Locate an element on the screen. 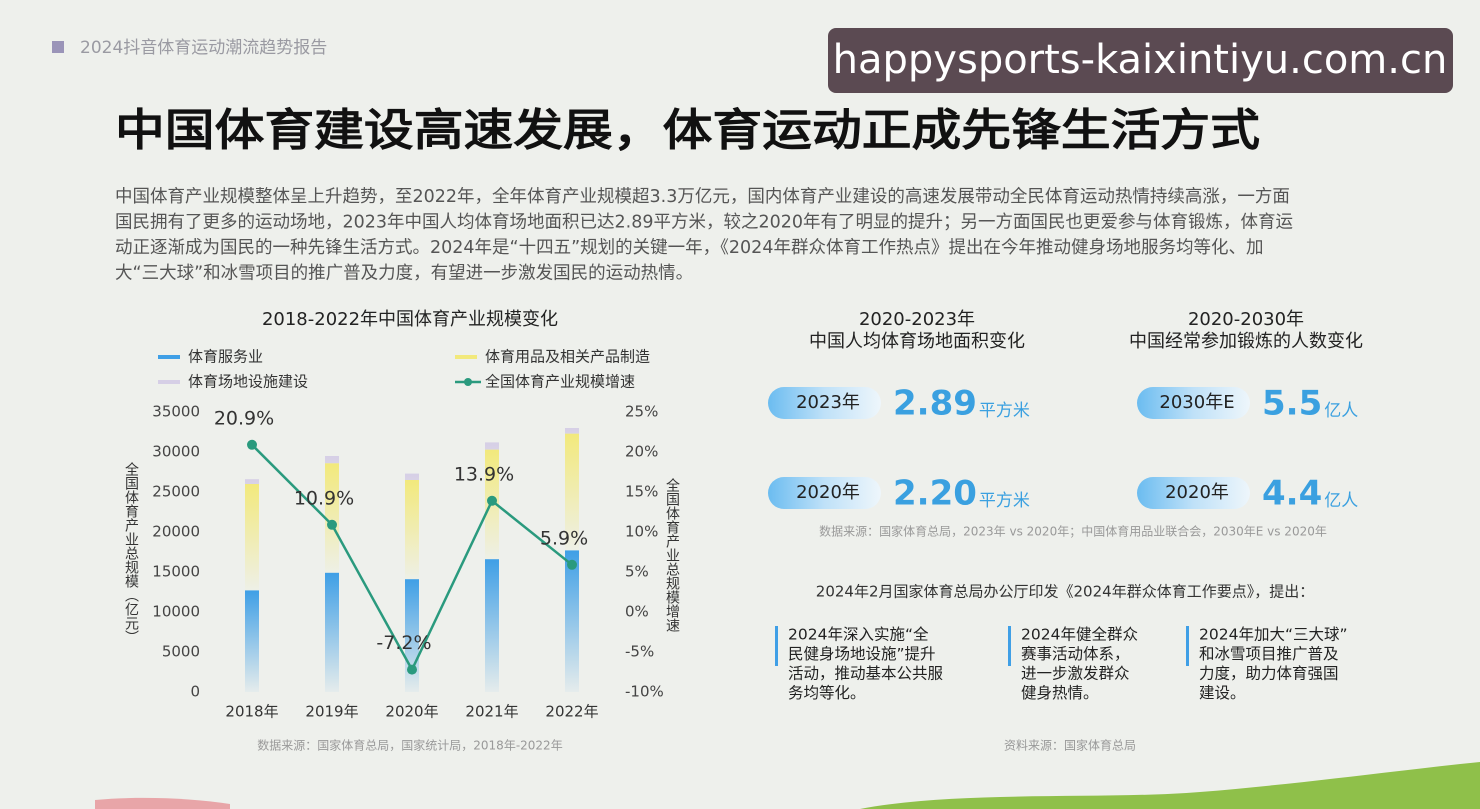  report-name: 2024抖音体育运动潮流趋势报告 is located at coordinates (203, 48).